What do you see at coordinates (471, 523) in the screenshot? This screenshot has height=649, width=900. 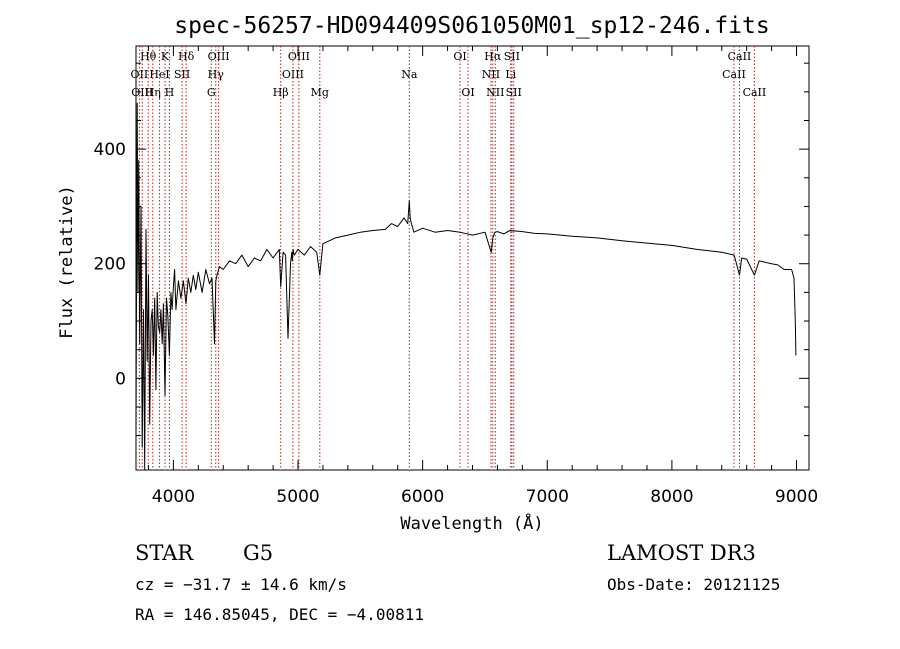 I see `x-axis-label: Wavelength (Å)` at bounding box center [471, 523].